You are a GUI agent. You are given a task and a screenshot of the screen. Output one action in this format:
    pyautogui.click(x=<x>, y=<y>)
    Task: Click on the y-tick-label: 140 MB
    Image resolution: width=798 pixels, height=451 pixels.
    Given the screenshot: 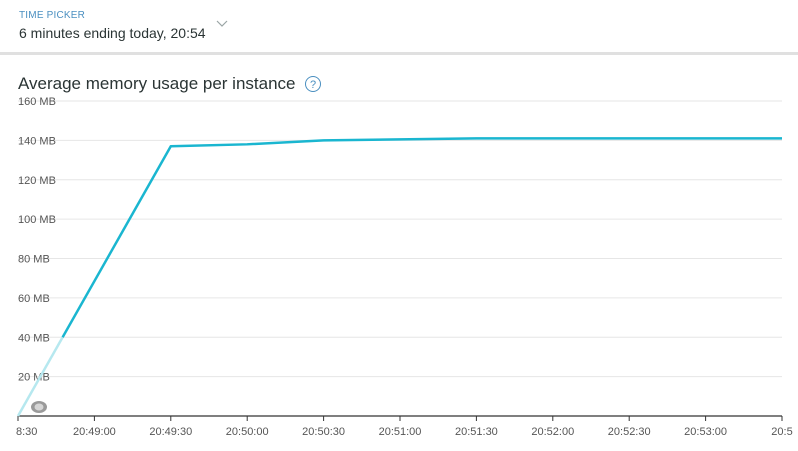 What is the action you would take?
    pyautogui.click(x=37, y=141)
    